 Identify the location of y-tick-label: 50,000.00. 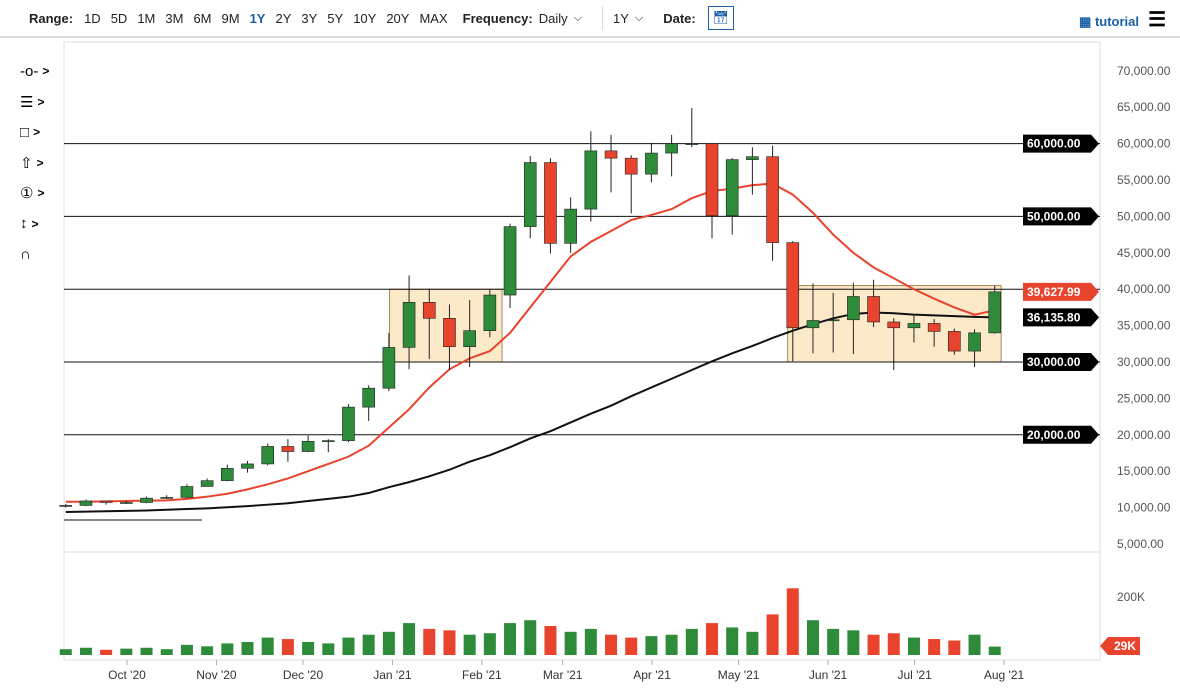
(1144, 216).